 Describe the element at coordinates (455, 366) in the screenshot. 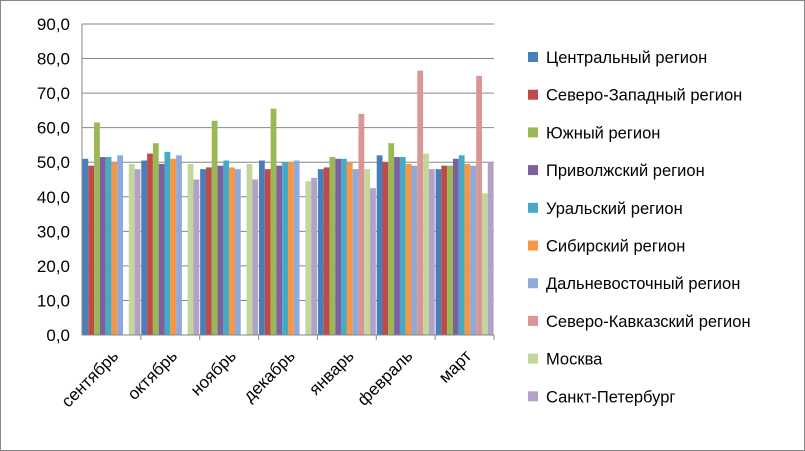

I see `x-tick-label: март` at that location.